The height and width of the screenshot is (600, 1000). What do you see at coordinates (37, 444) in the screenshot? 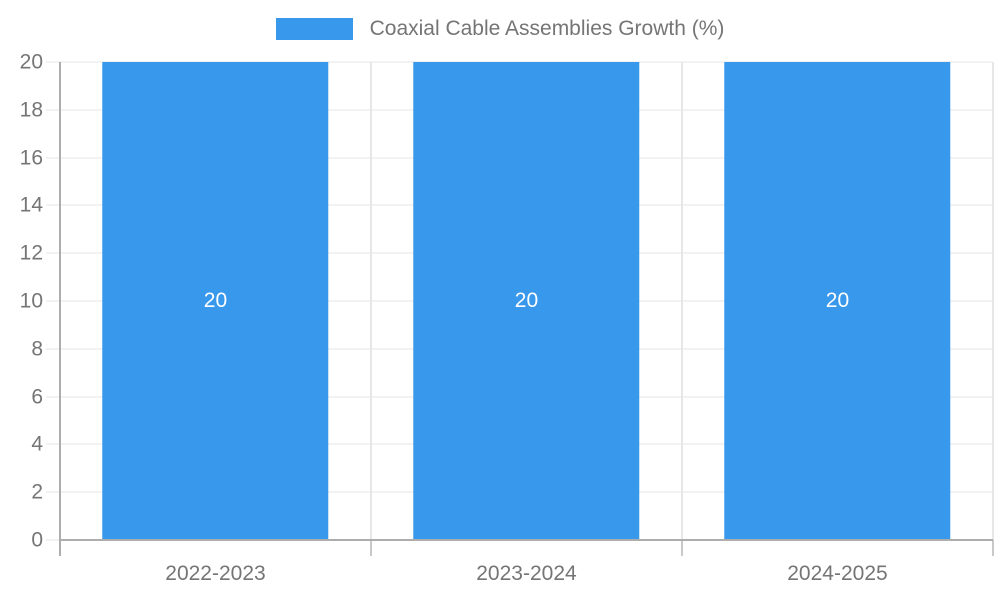
I see `y-tick-label: 4` at bounding box center [37, 444].